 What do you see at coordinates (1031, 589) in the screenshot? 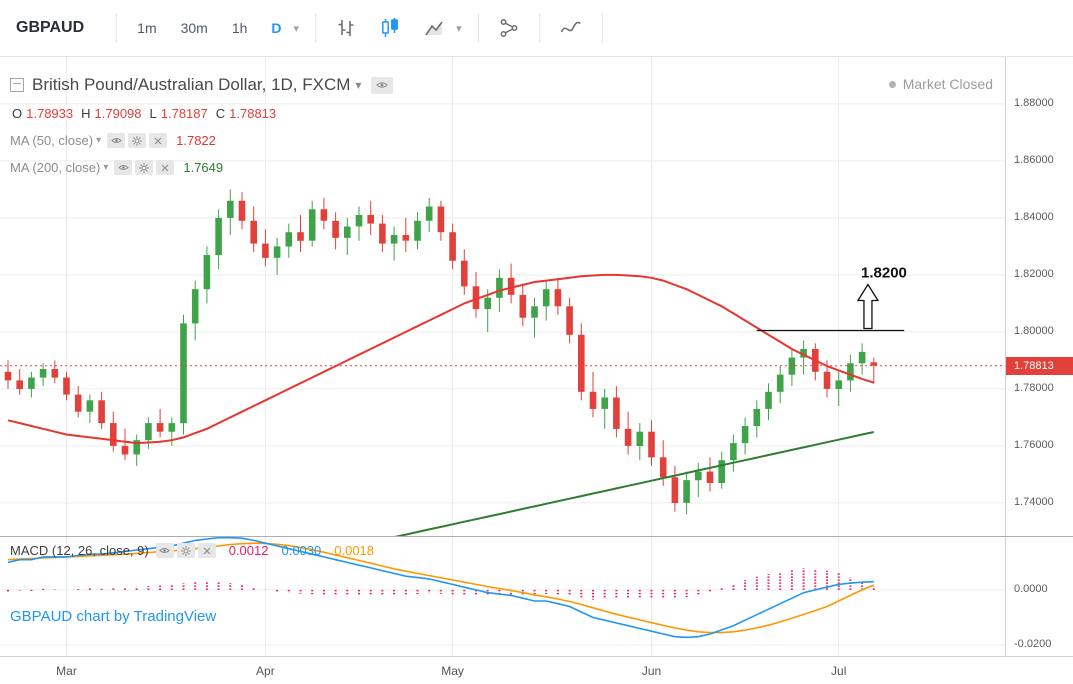
I see `macd-tick: 0.0000` at bounding box center [1031, 589].